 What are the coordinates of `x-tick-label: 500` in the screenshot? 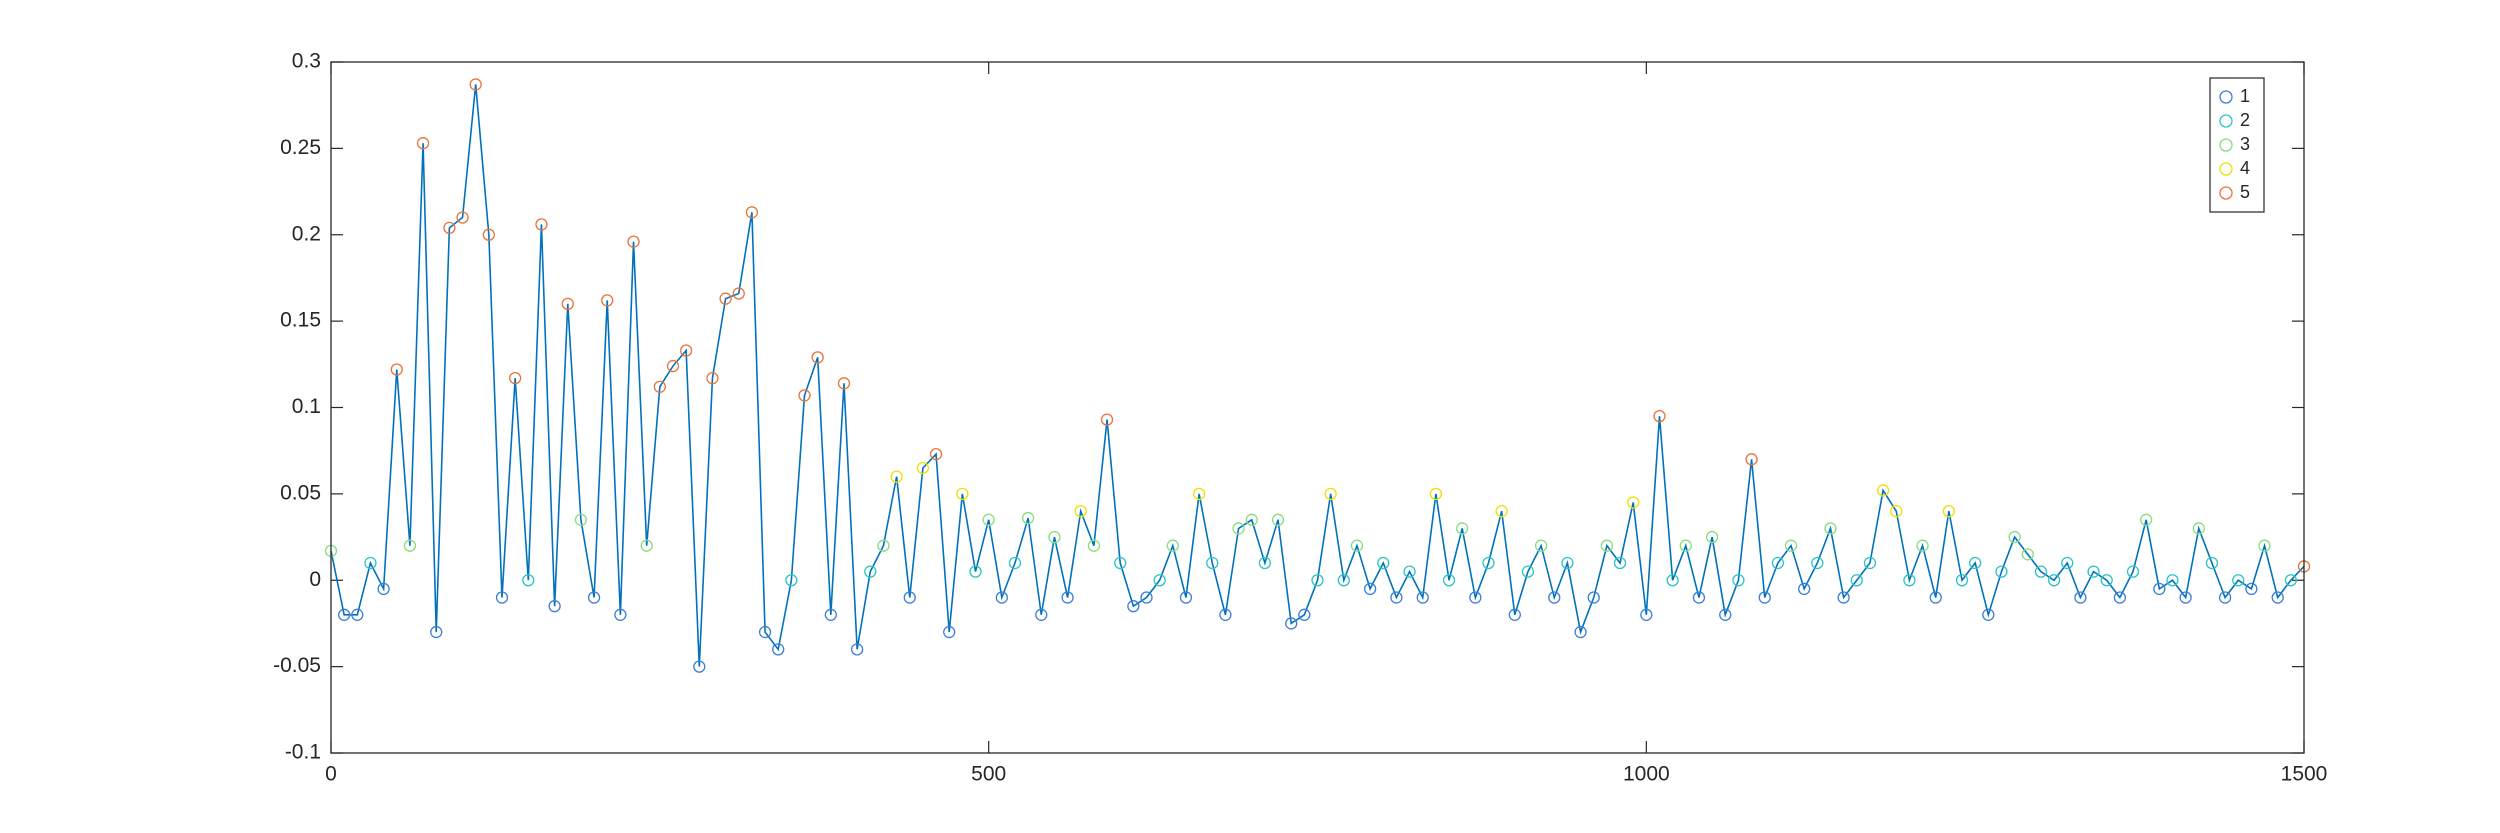 It's located at (988, 774).